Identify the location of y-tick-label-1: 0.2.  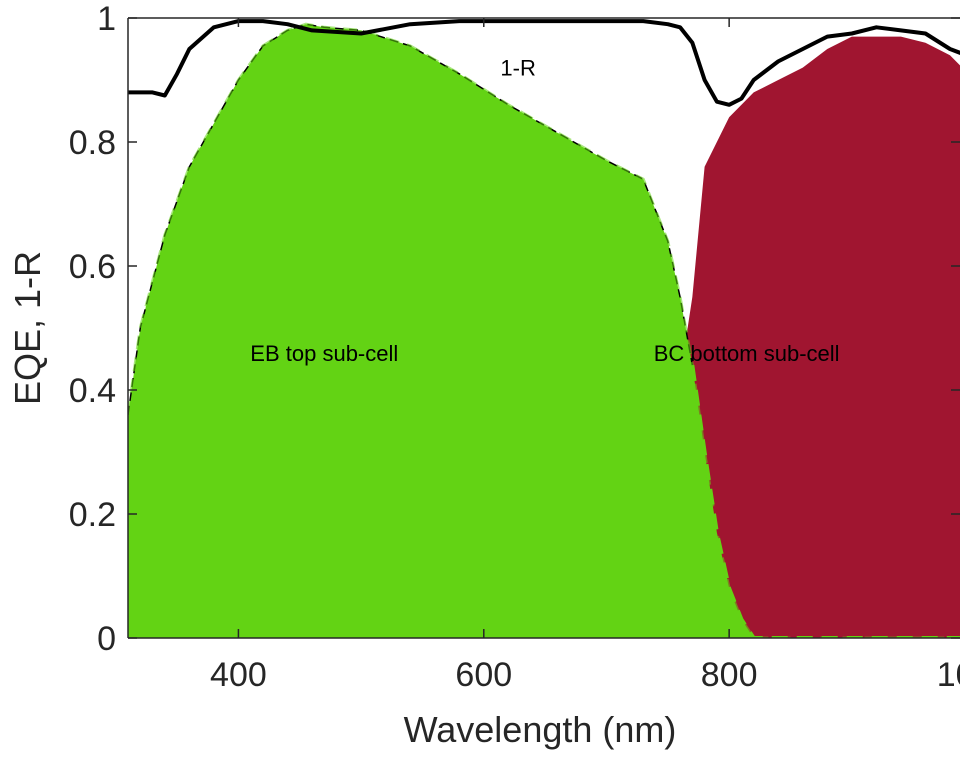
(92, 515).